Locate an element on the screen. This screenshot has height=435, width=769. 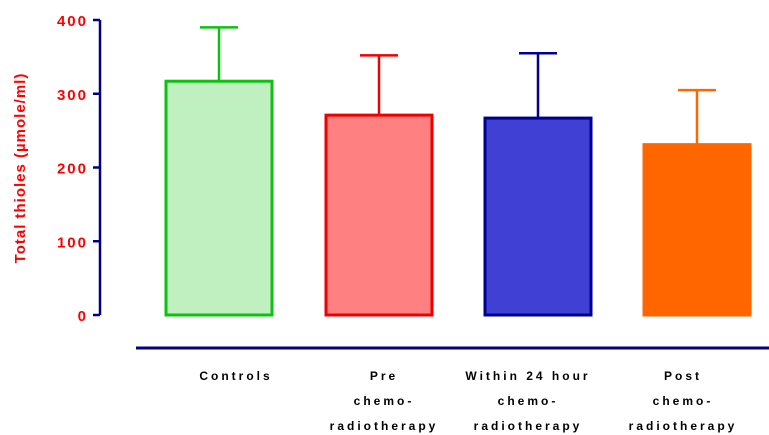
y-tick-label: 100 is located at coordinates (72, 242).